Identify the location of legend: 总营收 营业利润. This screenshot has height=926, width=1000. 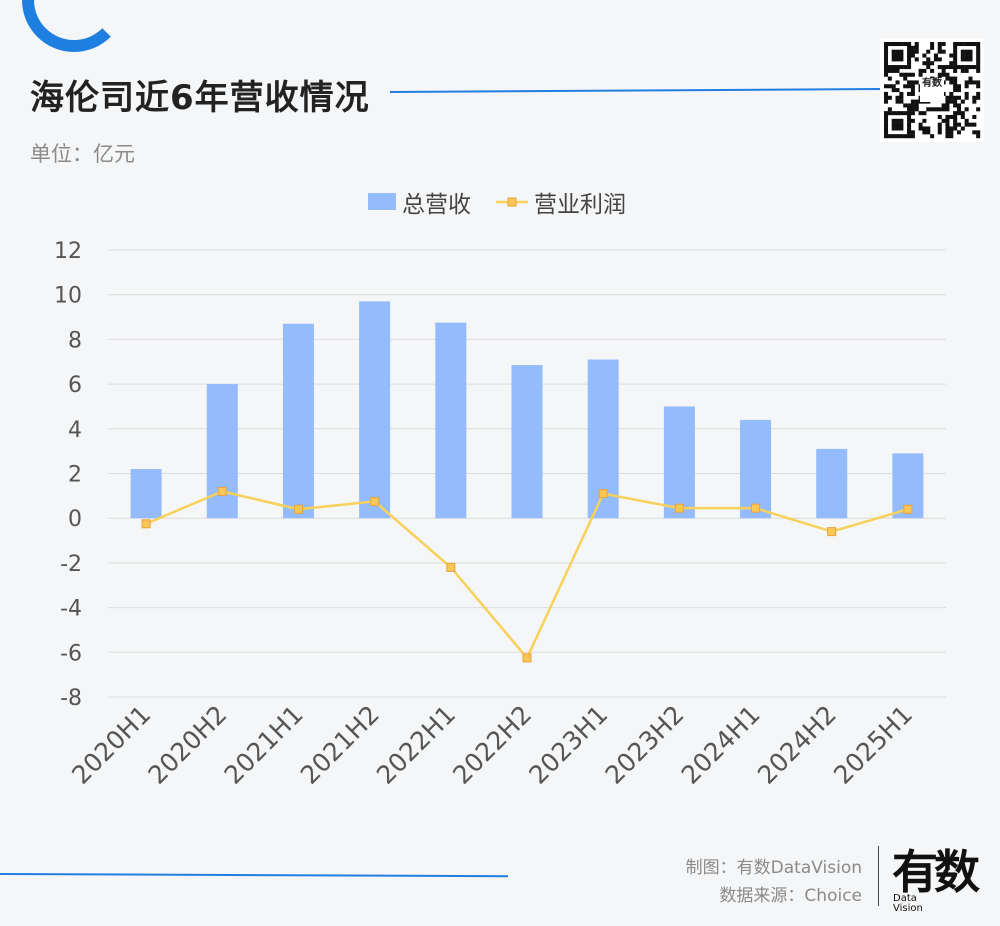
(497, 205).